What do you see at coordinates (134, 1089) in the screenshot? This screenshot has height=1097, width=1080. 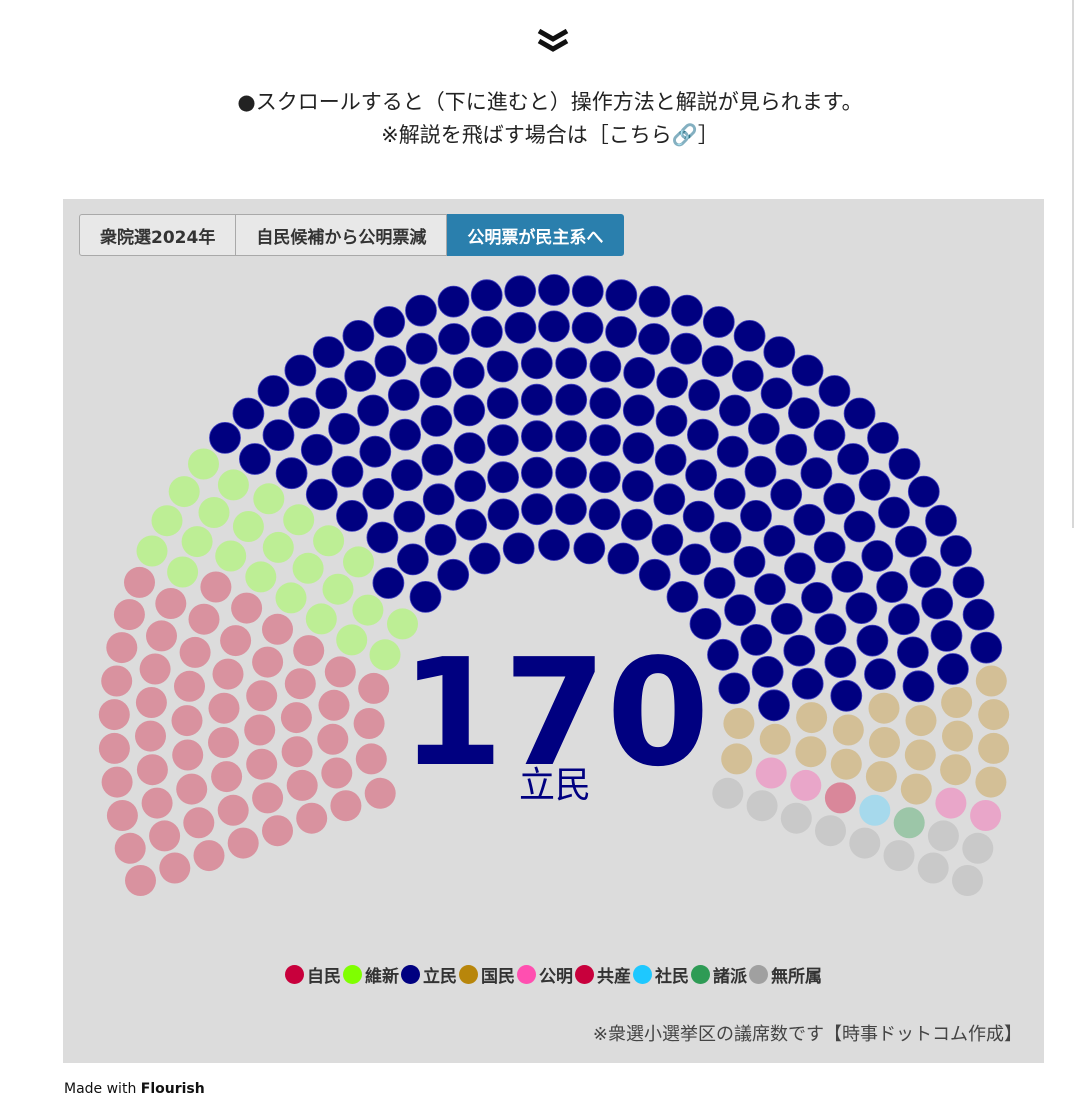 I see `made-with-flourish: Made with Flourish` at bounding box center [134, 1089].